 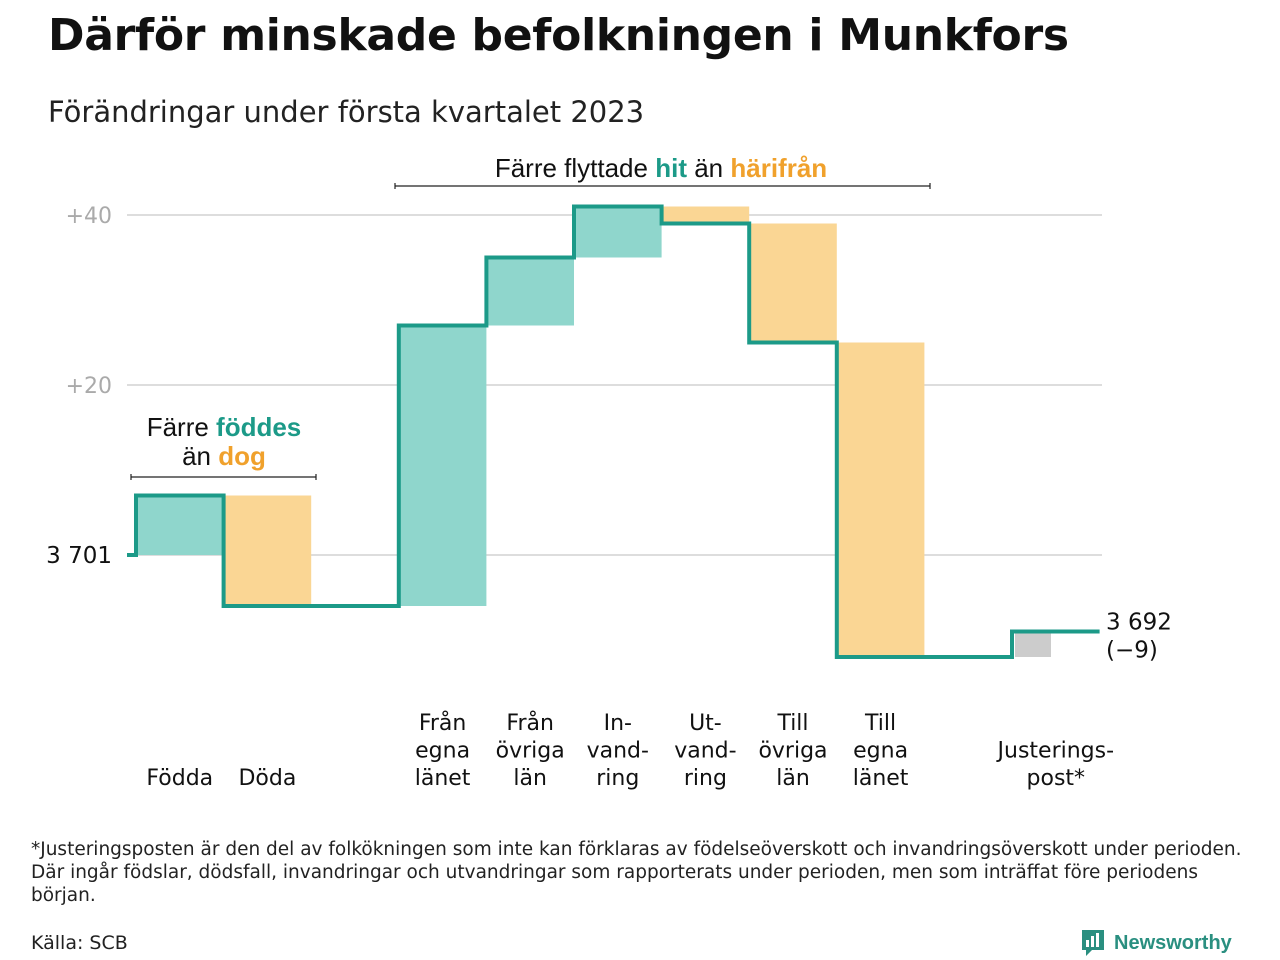 What do you see at coordinates (1139, 623) in the screenshot?
I see `end-value-label: 3 692` at bounding box center [1139, 623].